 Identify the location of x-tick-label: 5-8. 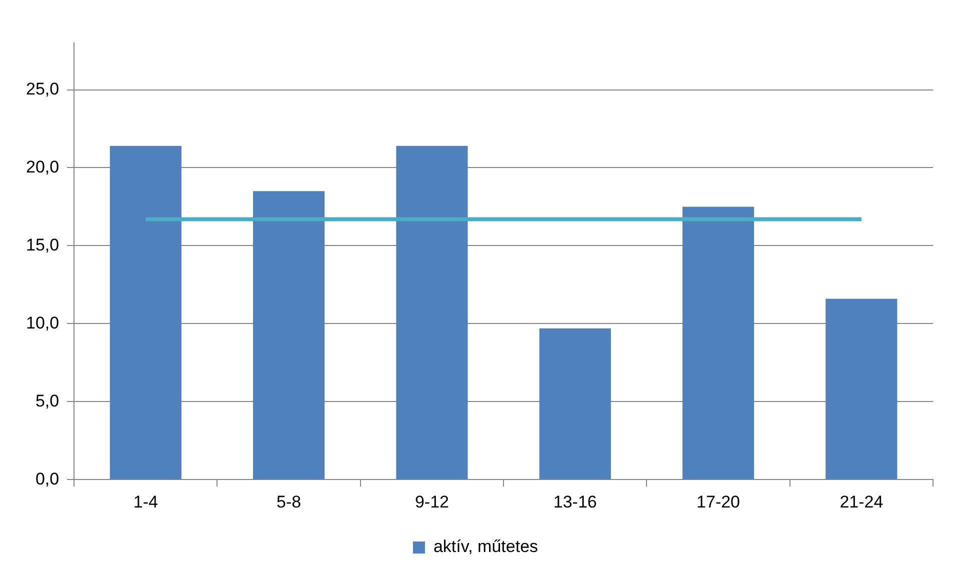
(289, 502).